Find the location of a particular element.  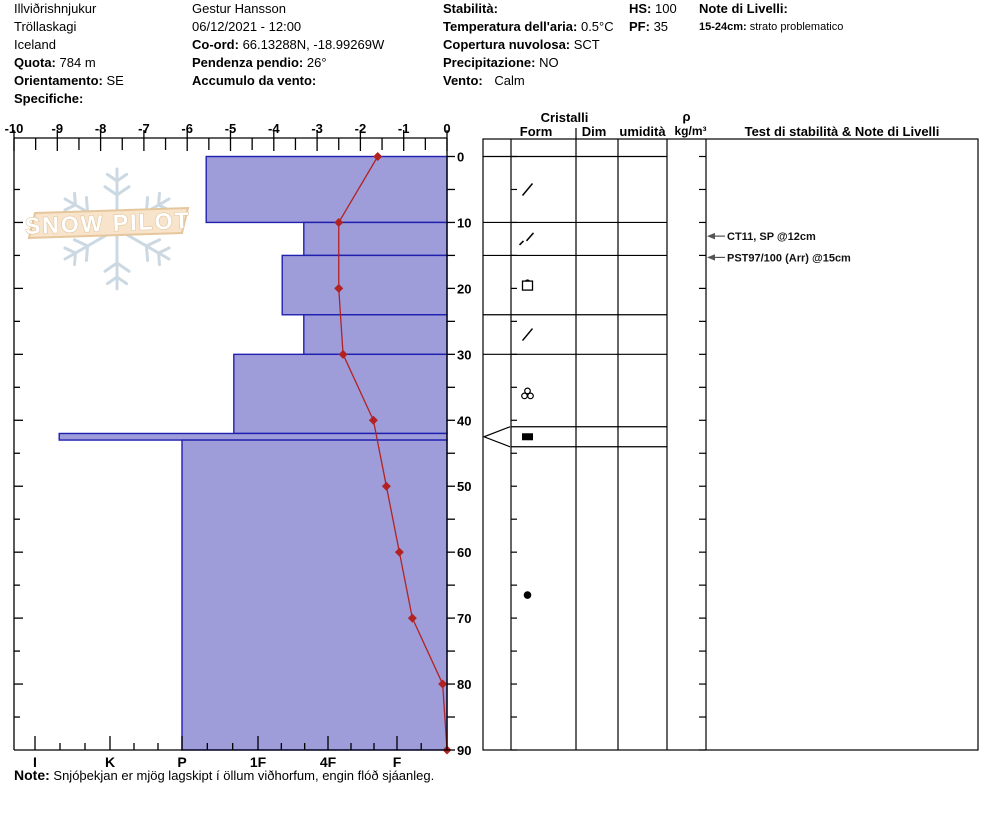

temp-axis-label: -4 is located at coordinates (274, 128).